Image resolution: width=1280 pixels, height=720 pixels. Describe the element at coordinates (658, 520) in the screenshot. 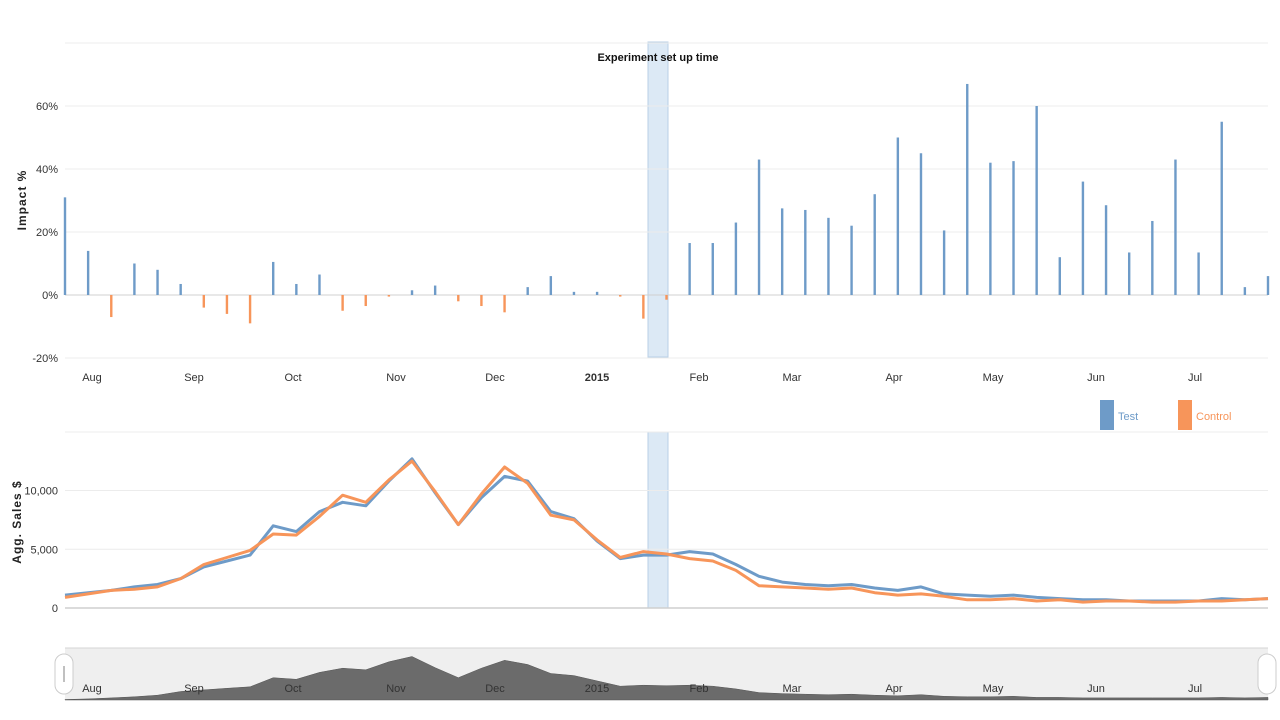

I see `experiment-highlight-band-sales` at that location.